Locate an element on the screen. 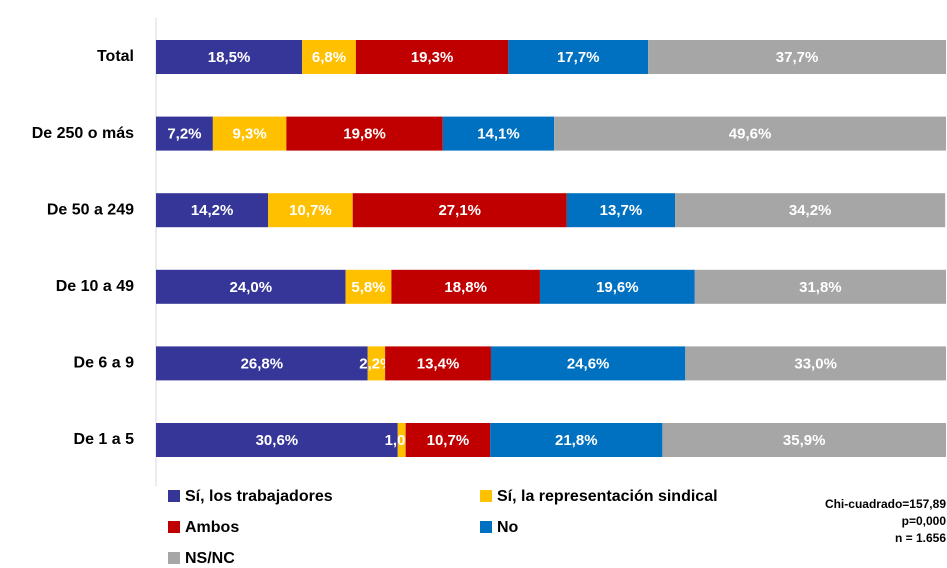  legend-label: Sí, los trabajadores is located at coordinates (259, 496).